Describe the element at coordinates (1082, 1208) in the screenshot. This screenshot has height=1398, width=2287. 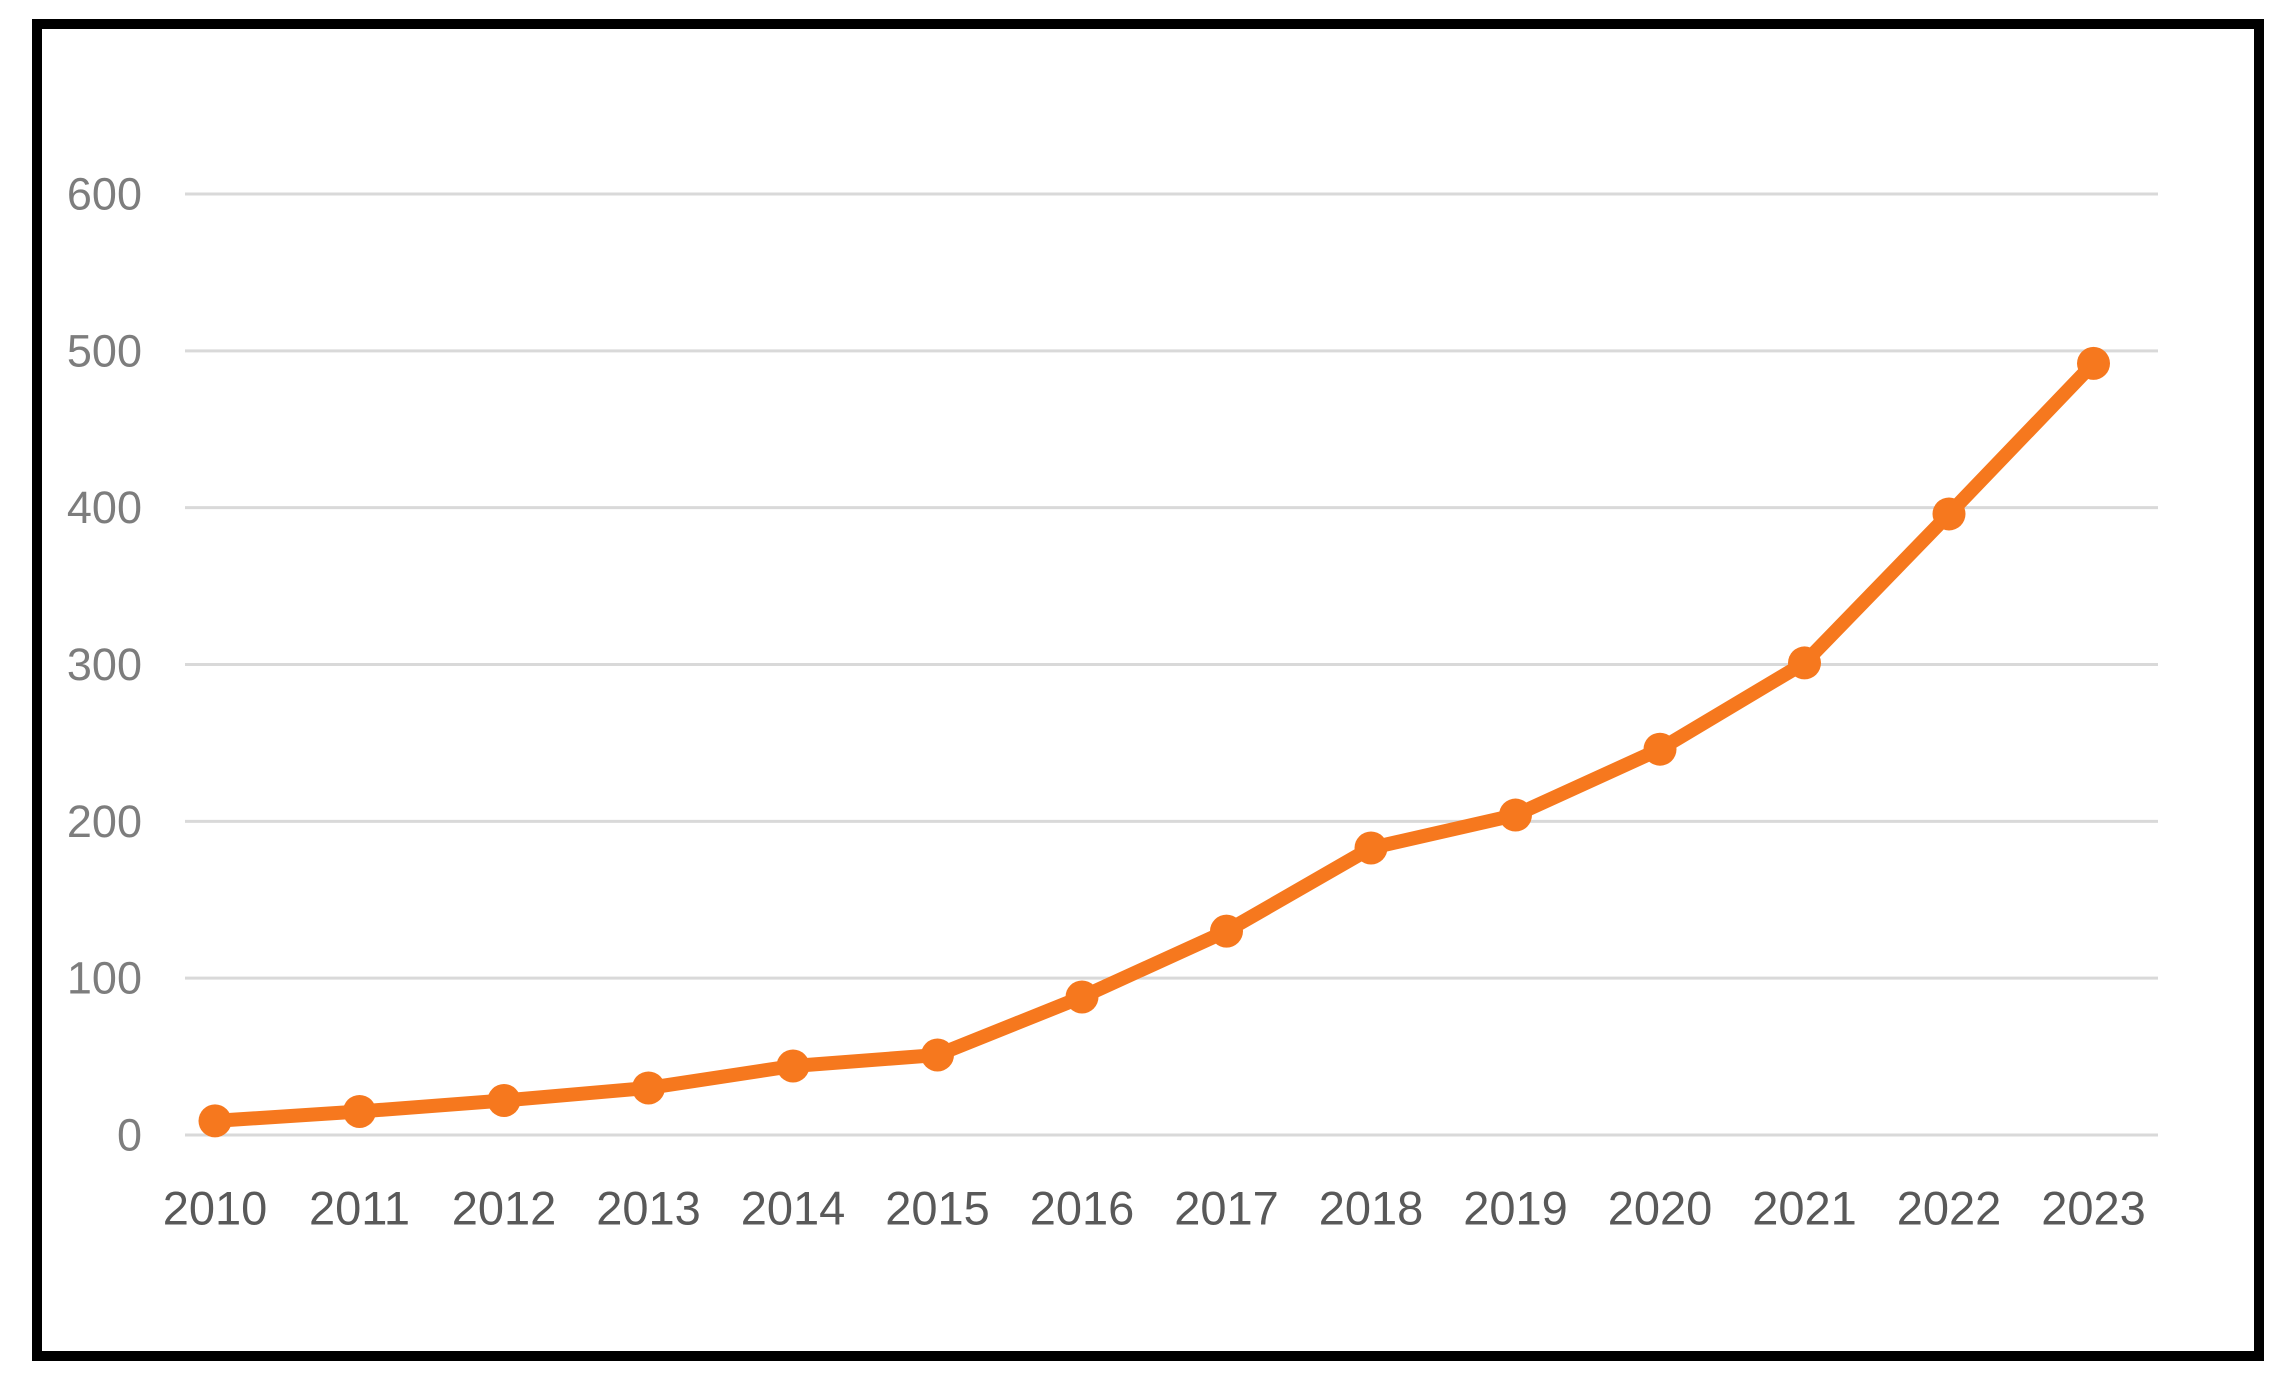
I see `x-axis-tick-label: 2016` at that location.